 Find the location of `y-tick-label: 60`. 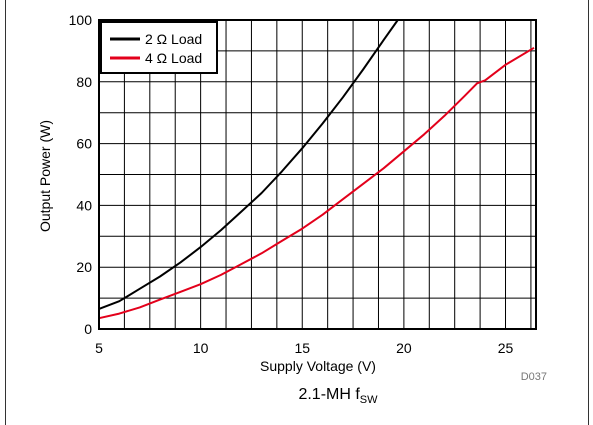

y-tick-label: 60 is located at coordinates (84, 144).